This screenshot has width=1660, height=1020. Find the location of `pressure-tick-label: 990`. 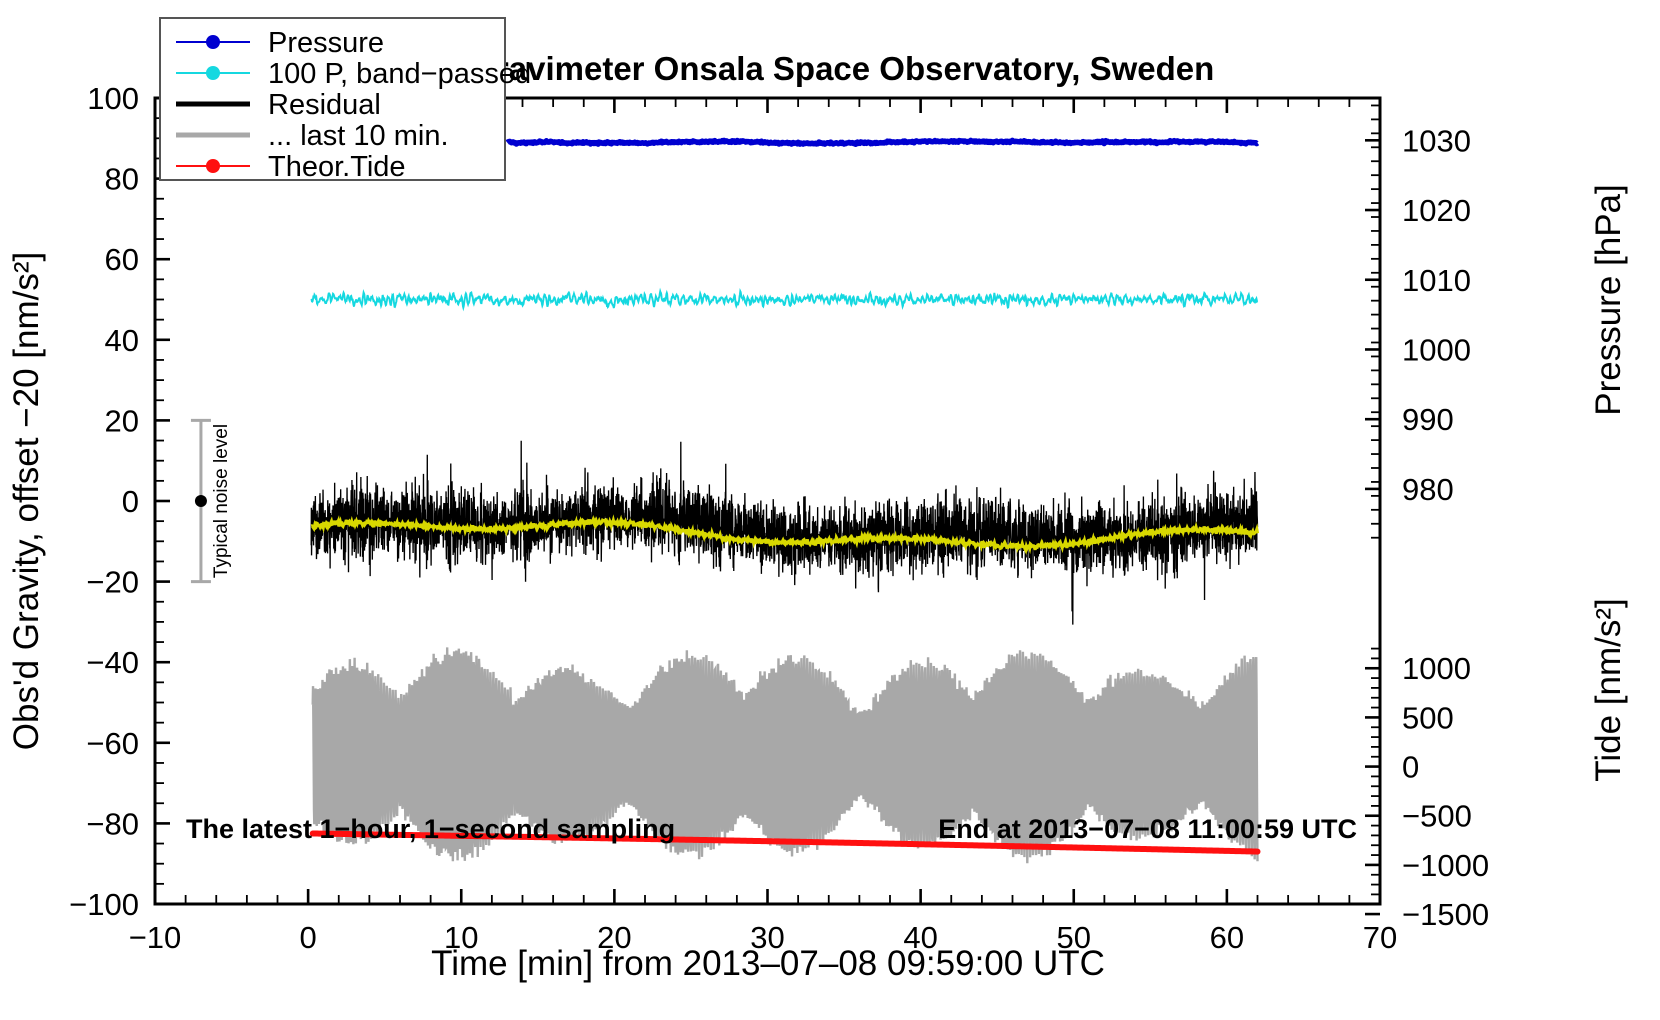

pressure-tick-label: 990 is located at coordinates (1428, 419).